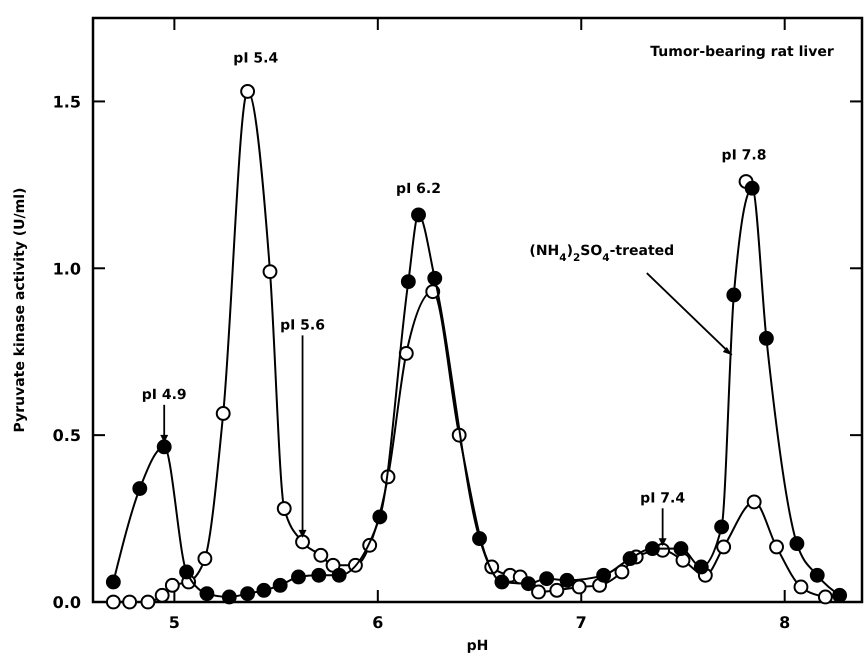 The image size is (867, 659). What do you see at coordinates (20, 310) in the screenshot?
I see `y-axis-title: Pyruvate kinase activity (U/ml)` at bounding box center [20, 310].